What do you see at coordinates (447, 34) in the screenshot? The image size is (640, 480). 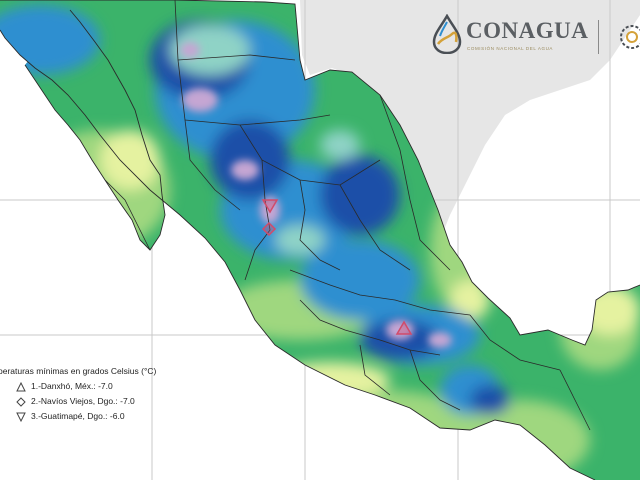 I see `water-drop-icon` at bounding box center [447, 34].